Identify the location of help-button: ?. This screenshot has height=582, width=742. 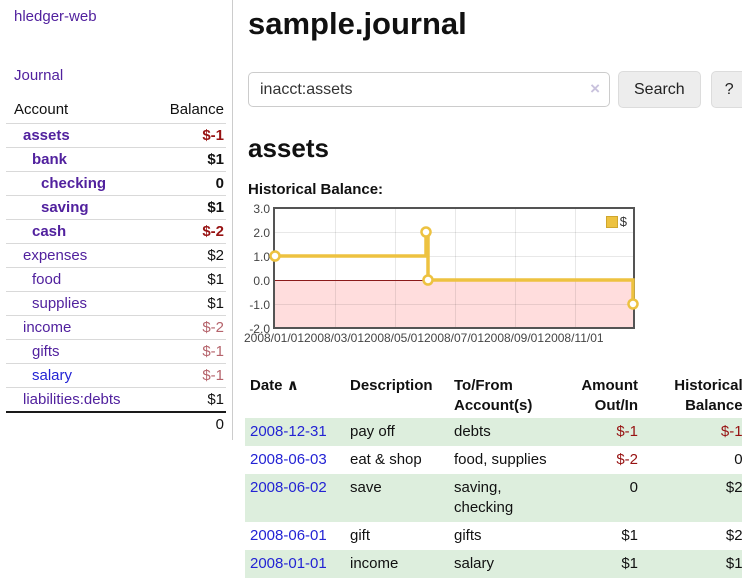
(726, 89).